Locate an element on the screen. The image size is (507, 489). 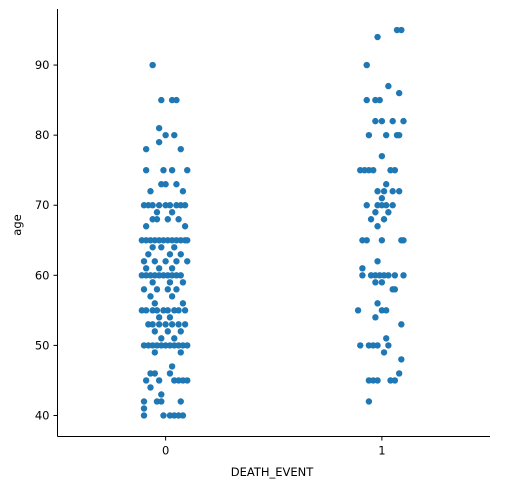
x-tick-label: 0 is located at coordinates (165, 451).